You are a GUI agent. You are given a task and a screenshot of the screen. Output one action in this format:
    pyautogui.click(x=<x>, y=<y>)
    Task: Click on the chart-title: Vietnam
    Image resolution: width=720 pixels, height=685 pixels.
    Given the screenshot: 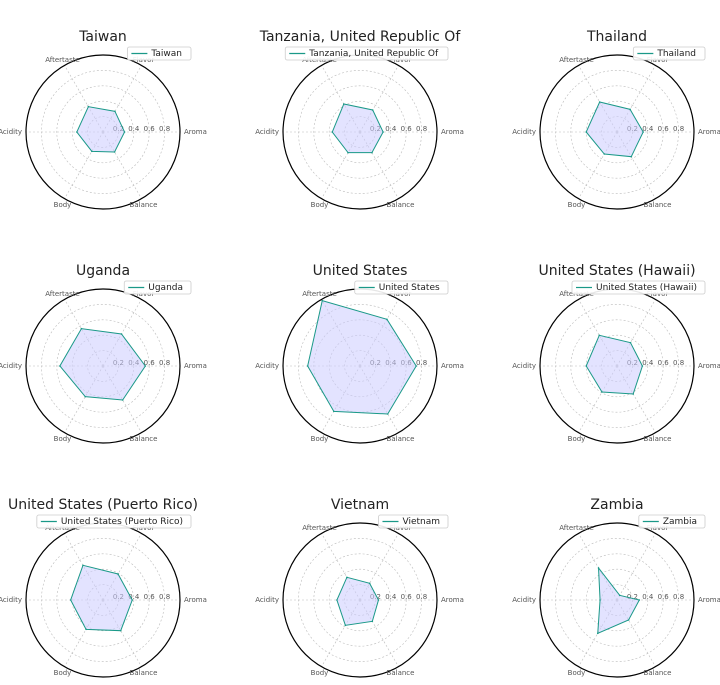 What is the action you would take?
    pyautogui.click(x=360, y=505)
    